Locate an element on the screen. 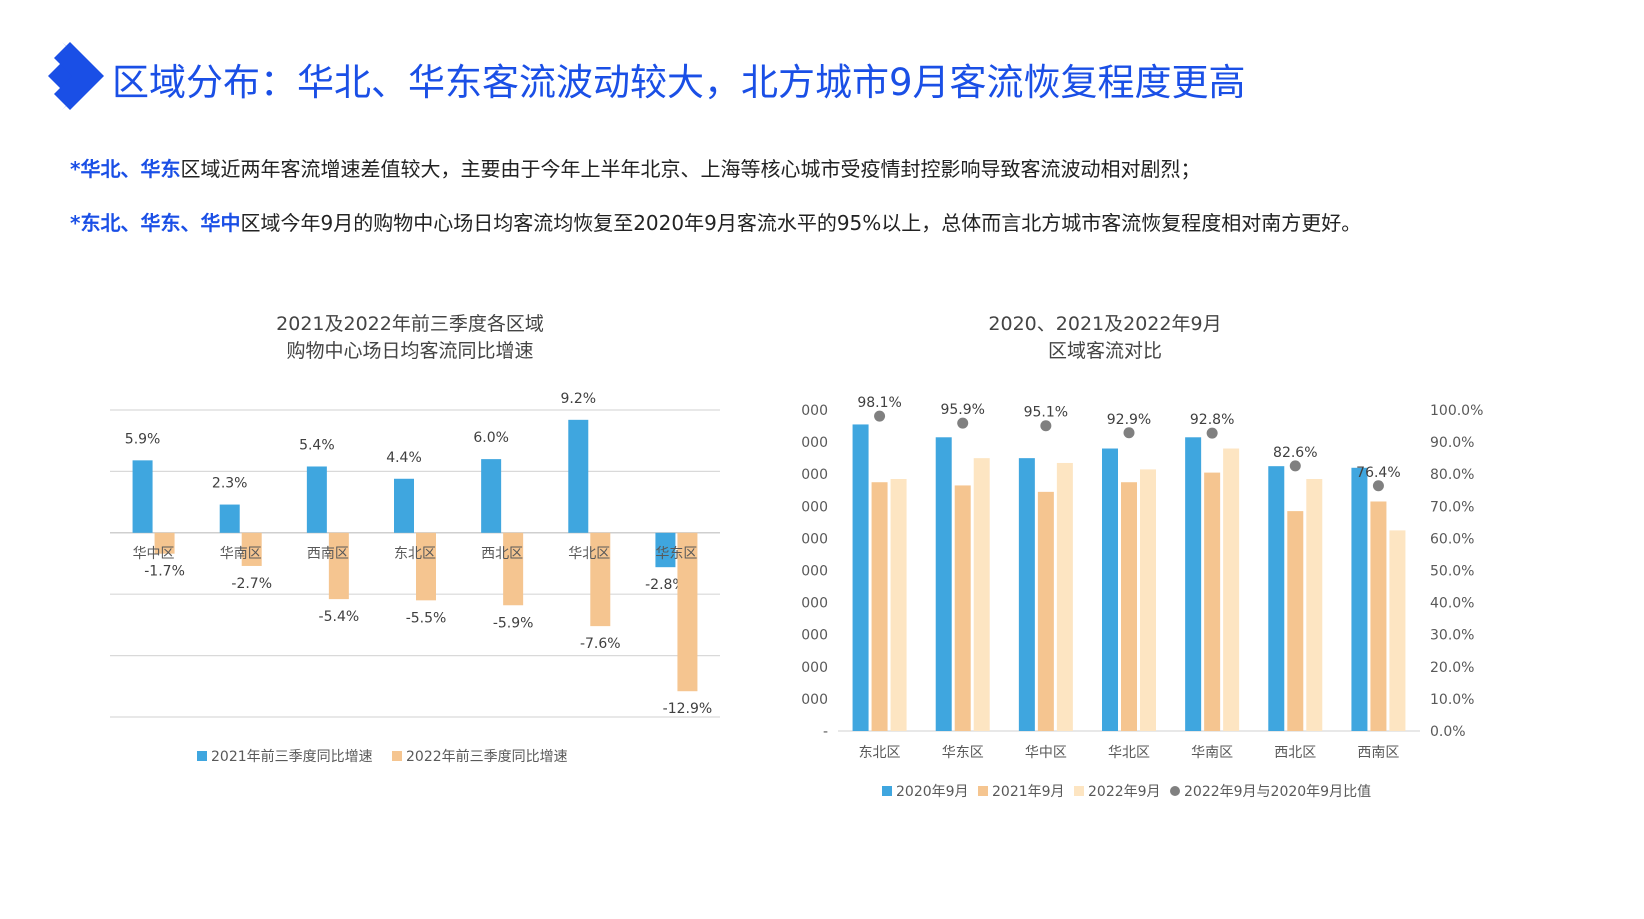 The image size is (1644, 919). y2-tick-label: 90.0% is located at coordinates (1452, 443).